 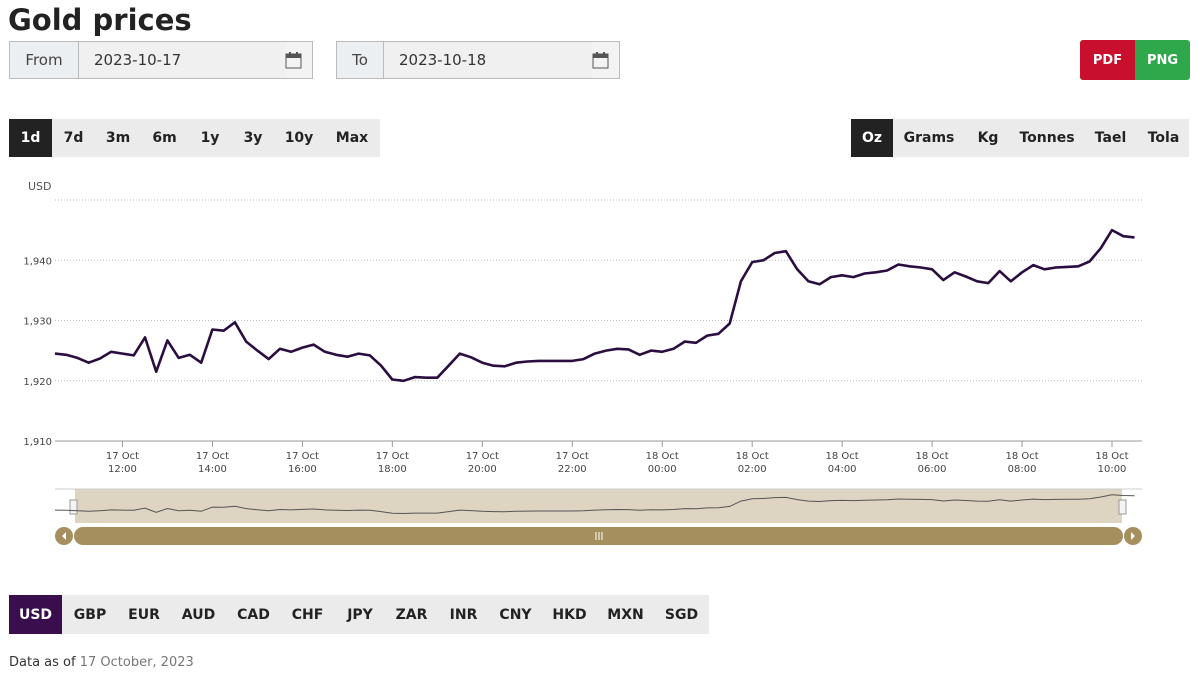 I want to click on currency-selector: USD GBP EUR AUD CAD CHF JPY ZAR INR CNY HKD MXN SGD, so click(x=359, y=614).